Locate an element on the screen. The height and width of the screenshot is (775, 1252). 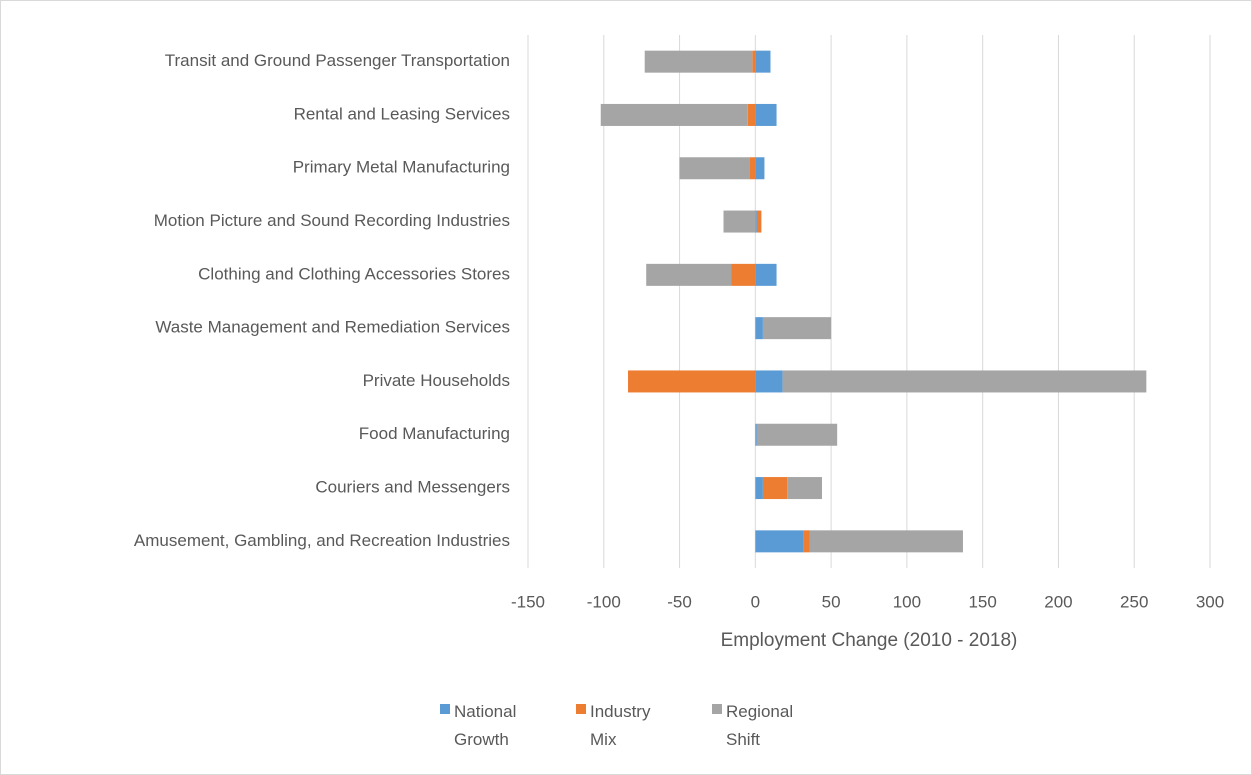
x-tick-label: 300 is located at coordinates (1210, 601).